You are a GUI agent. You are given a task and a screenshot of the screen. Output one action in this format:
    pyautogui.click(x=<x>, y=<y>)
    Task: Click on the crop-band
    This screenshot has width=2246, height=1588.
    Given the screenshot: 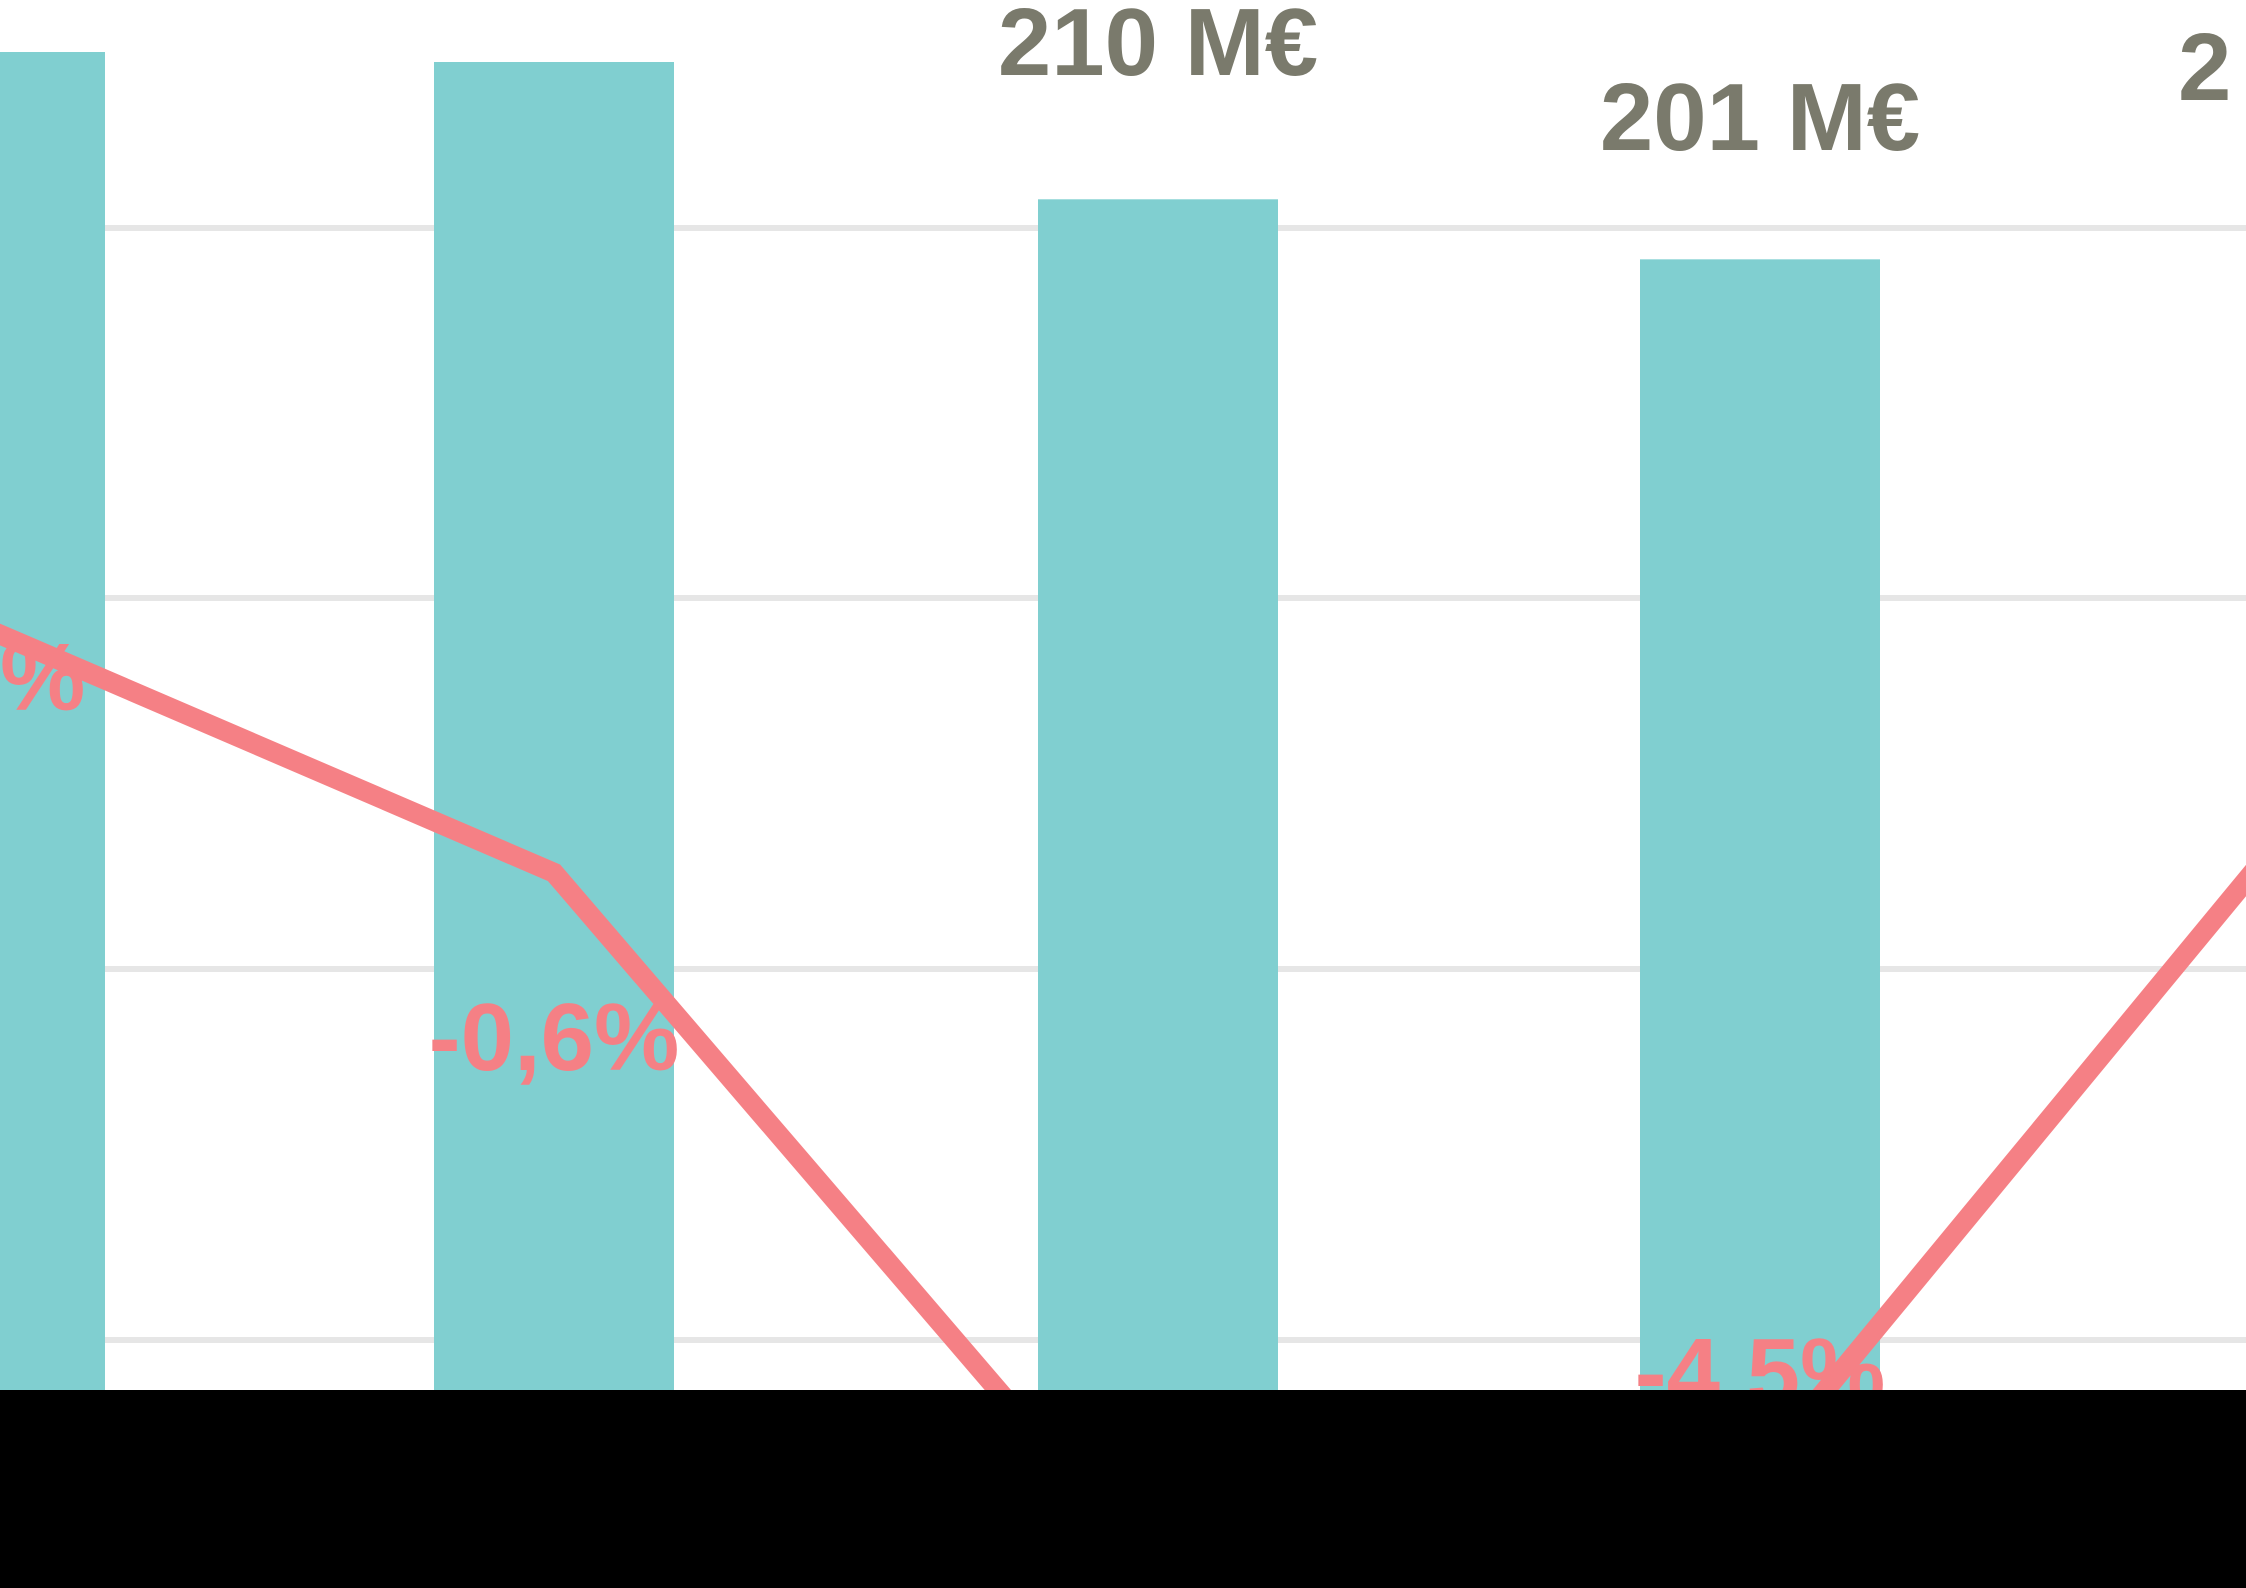 What is the action you would take?
    pyautogui.click(x=1123, y=1489)
    